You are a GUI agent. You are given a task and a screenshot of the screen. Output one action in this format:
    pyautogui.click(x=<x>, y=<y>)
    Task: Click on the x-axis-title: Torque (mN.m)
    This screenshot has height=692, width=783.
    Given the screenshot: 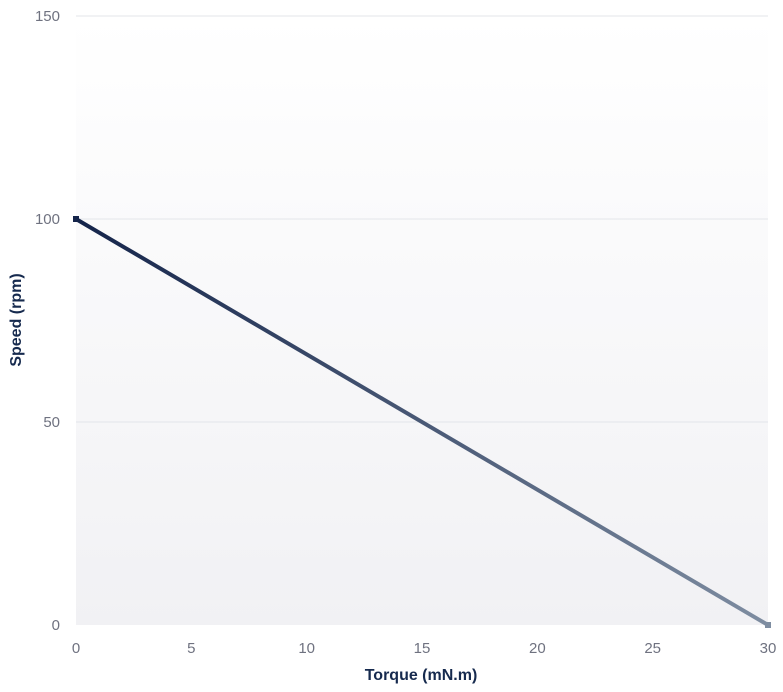 What is the action you would take?
    pyautogui.click(x=421, y=675)
    